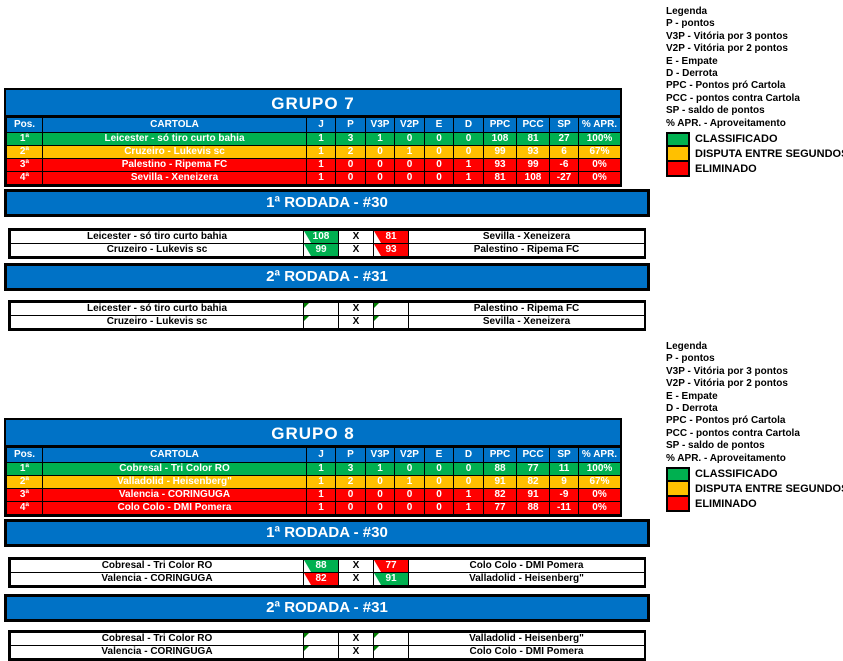  What do you see at coordinates (468, 125) in the screenshot?
I see `col-header-d: D` at bounding box center [468, 125].